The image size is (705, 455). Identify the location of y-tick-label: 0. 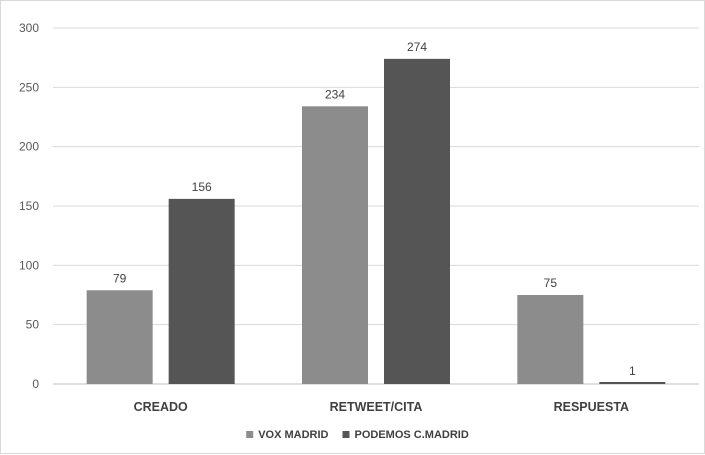
(35, 384).